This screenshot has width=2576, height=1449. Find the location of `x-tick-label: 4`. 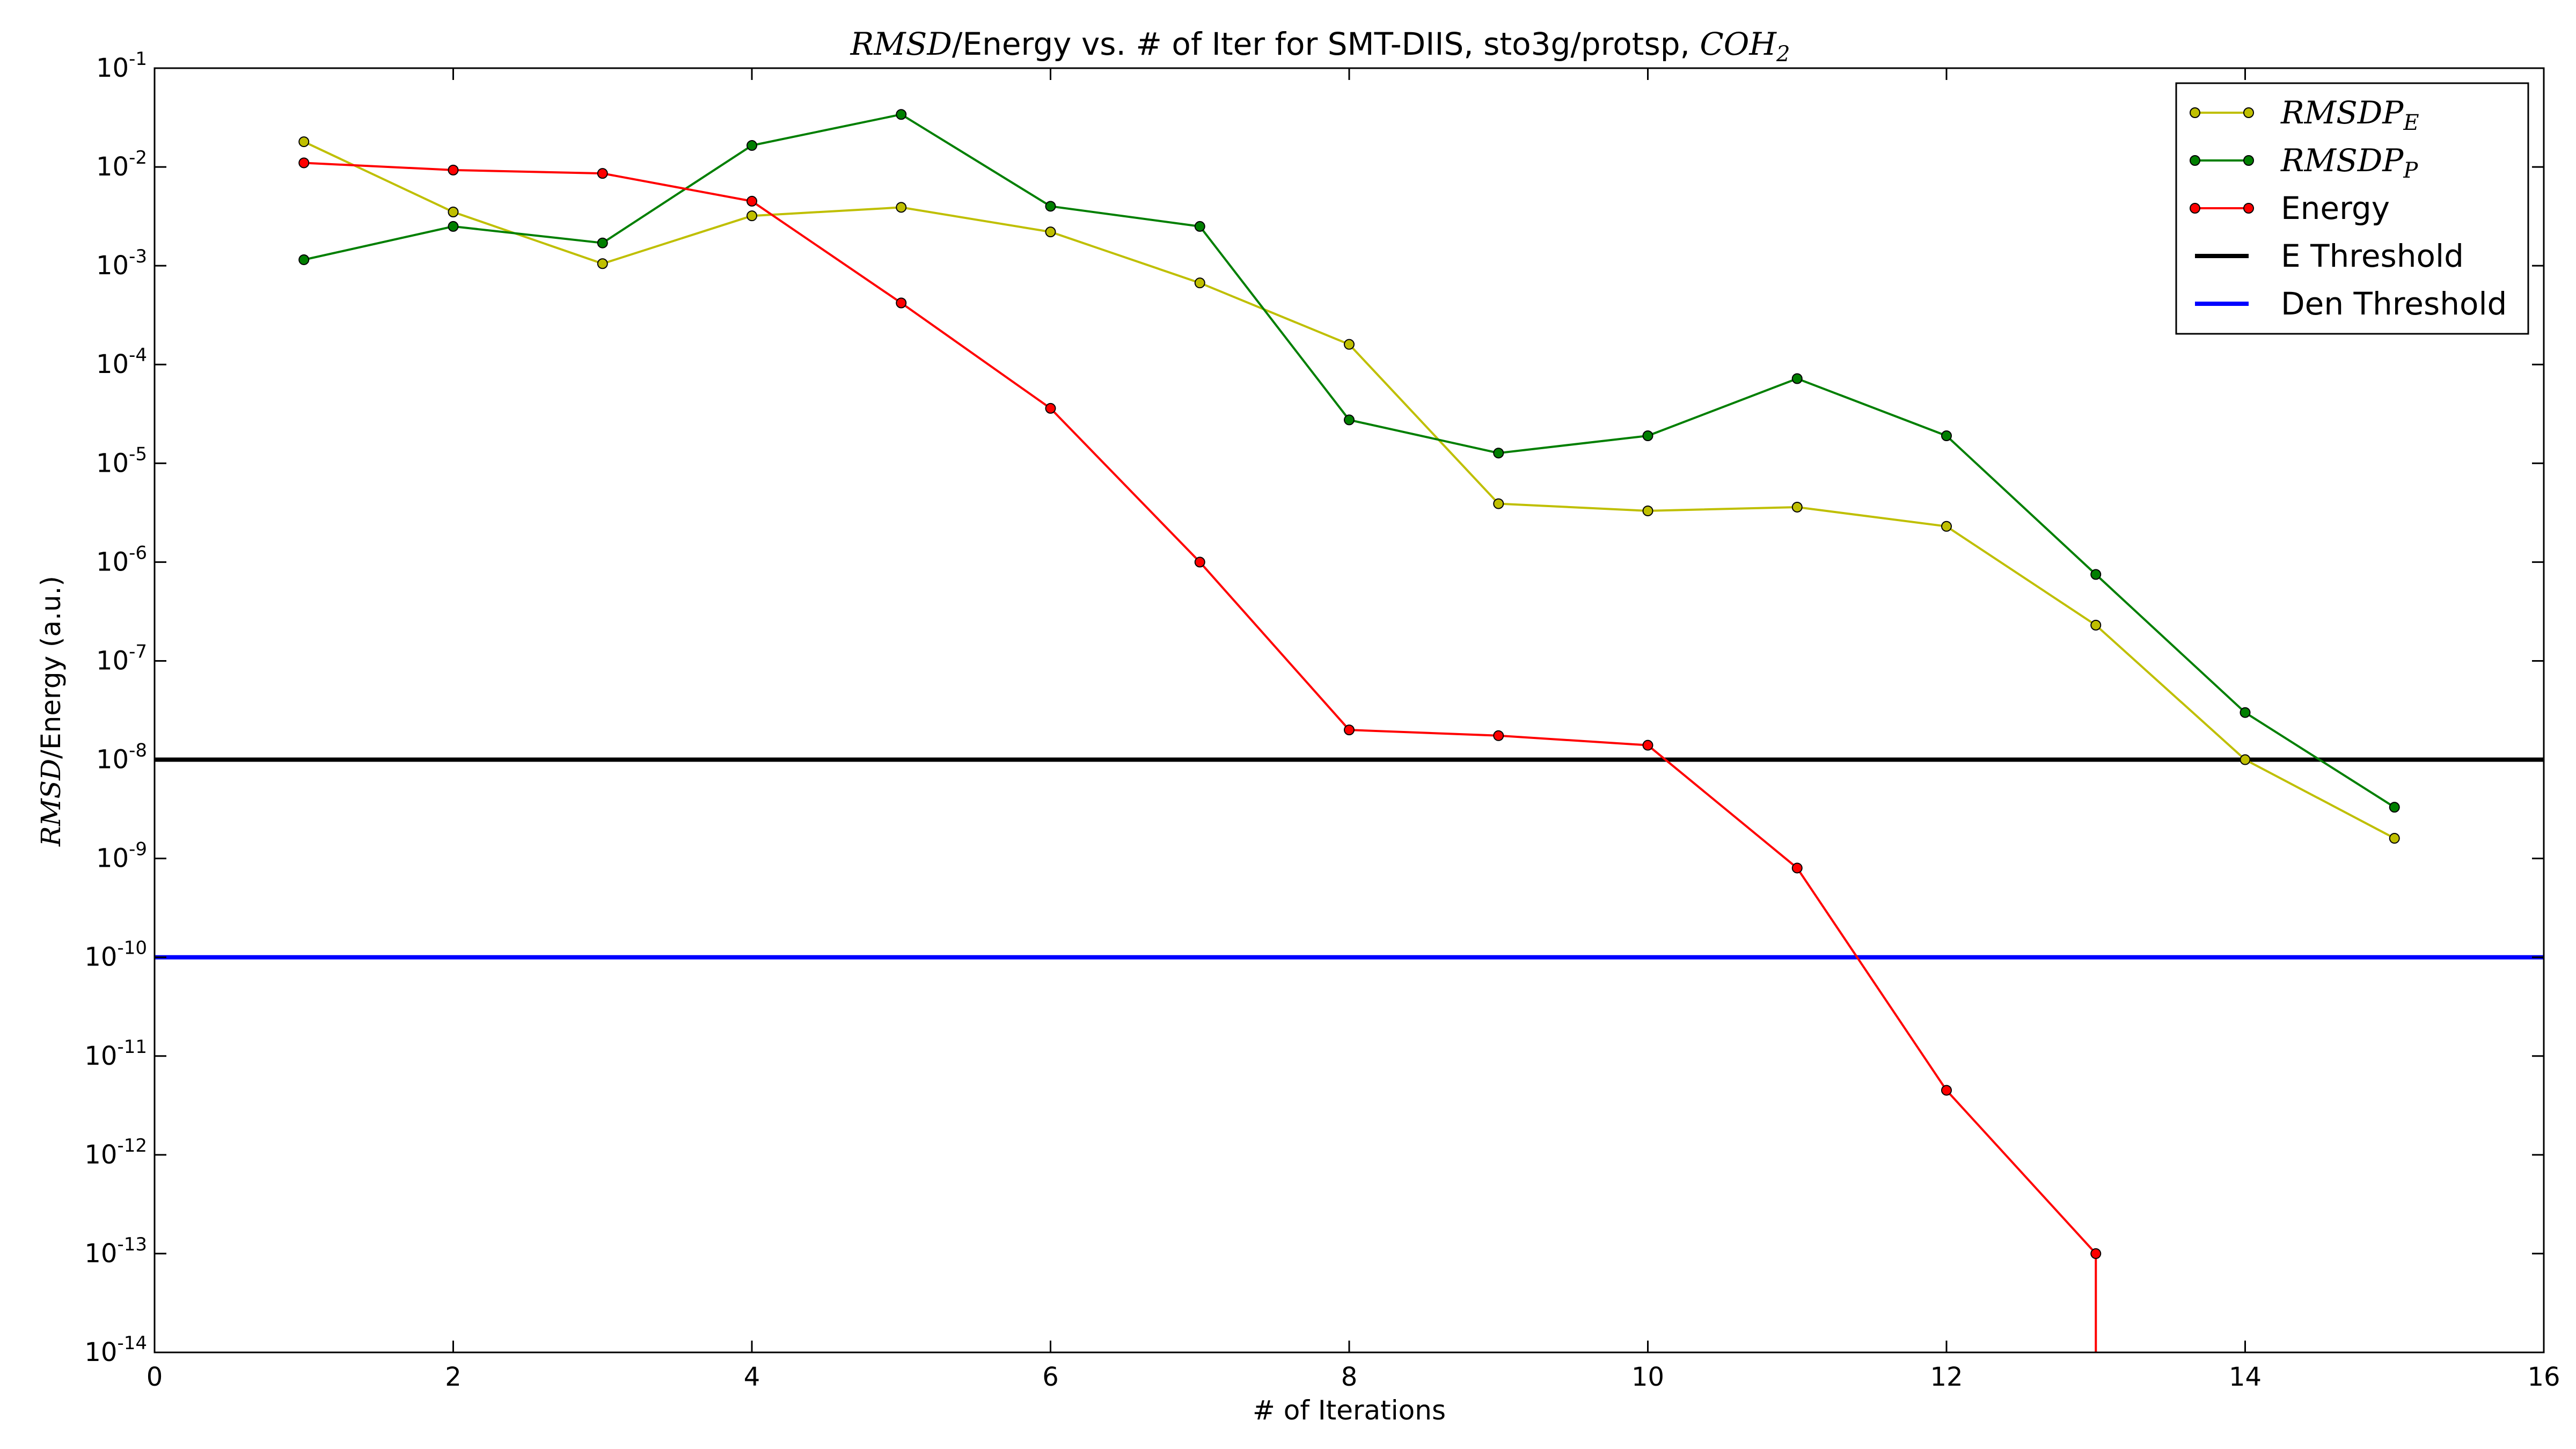

x-tick-label: 4 is located at coordinates (752, 1377).